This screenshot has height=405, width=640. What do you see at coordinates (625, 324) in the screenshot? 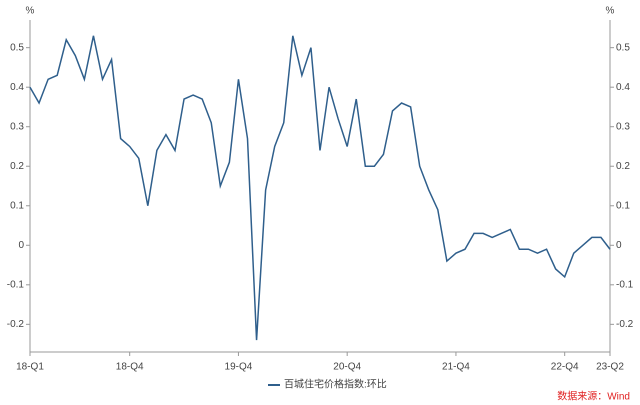
I see `y2-tick-label: -0.2` at bounding box center [625, 324].